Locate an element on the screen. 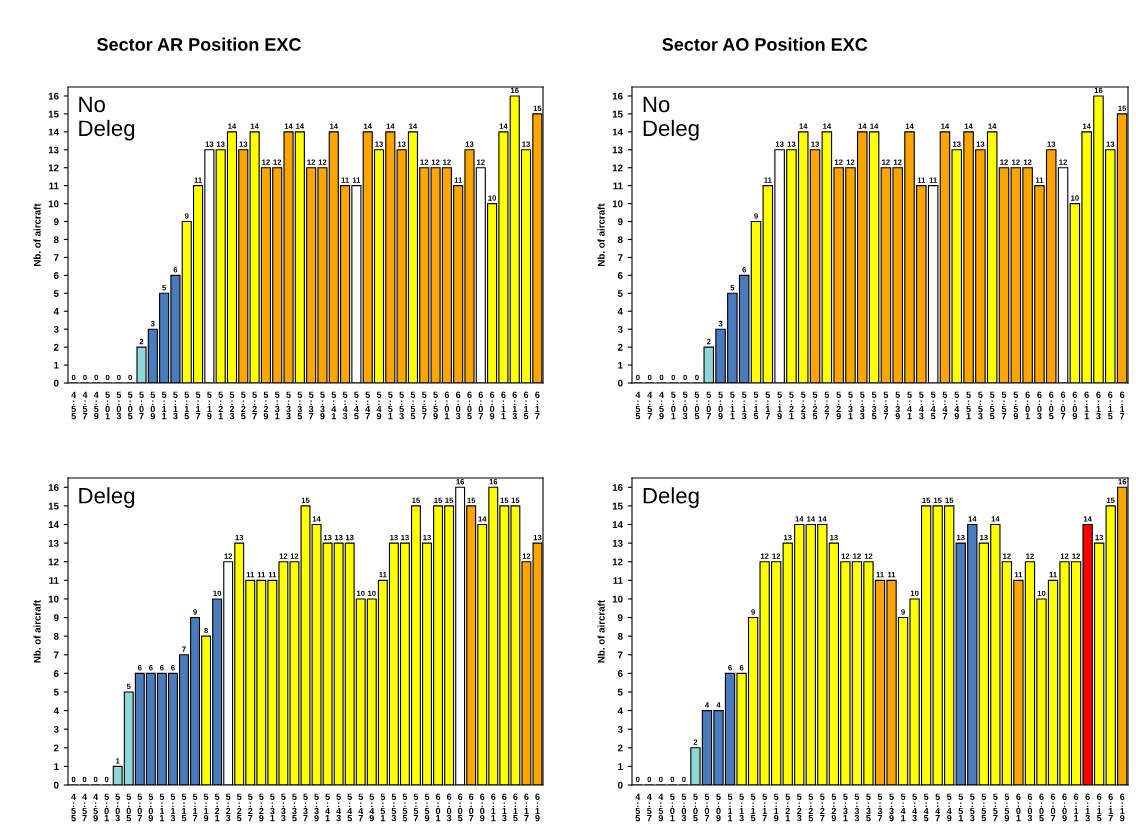 Image resolution: width=1136 pixels, height=834 pixels. y-tick-label: 2 is located at coordinates (56, 347).